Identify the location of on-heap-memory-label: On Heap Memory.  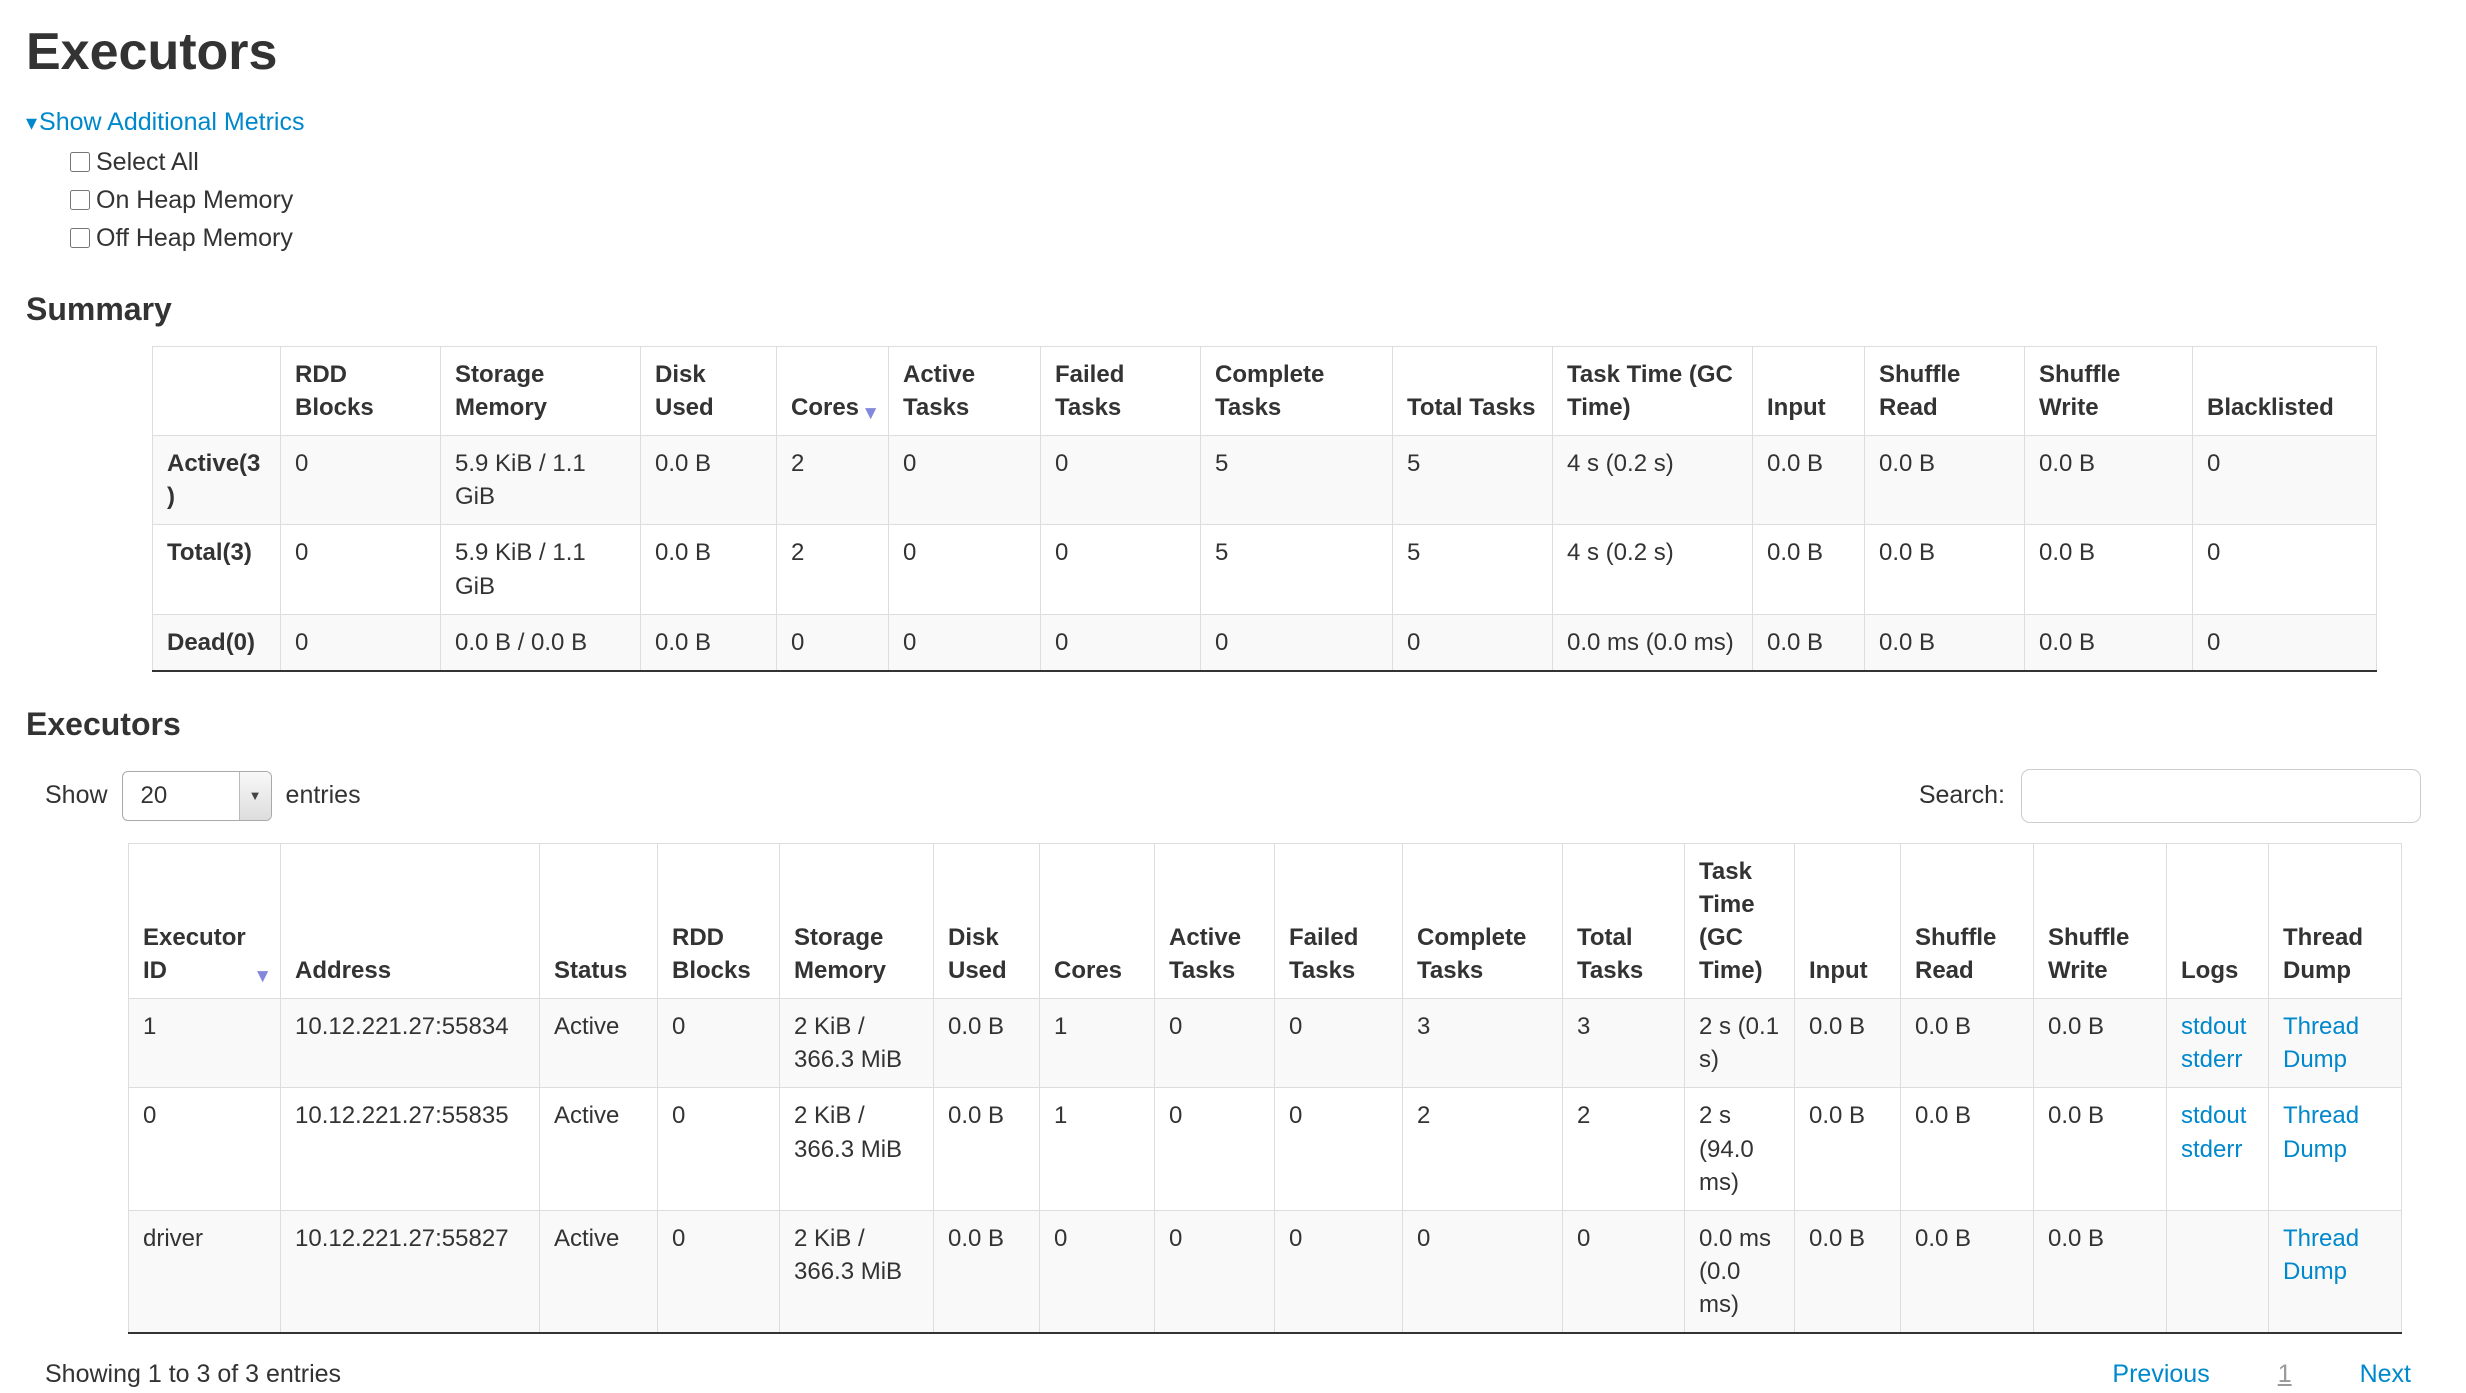
(195, 199).